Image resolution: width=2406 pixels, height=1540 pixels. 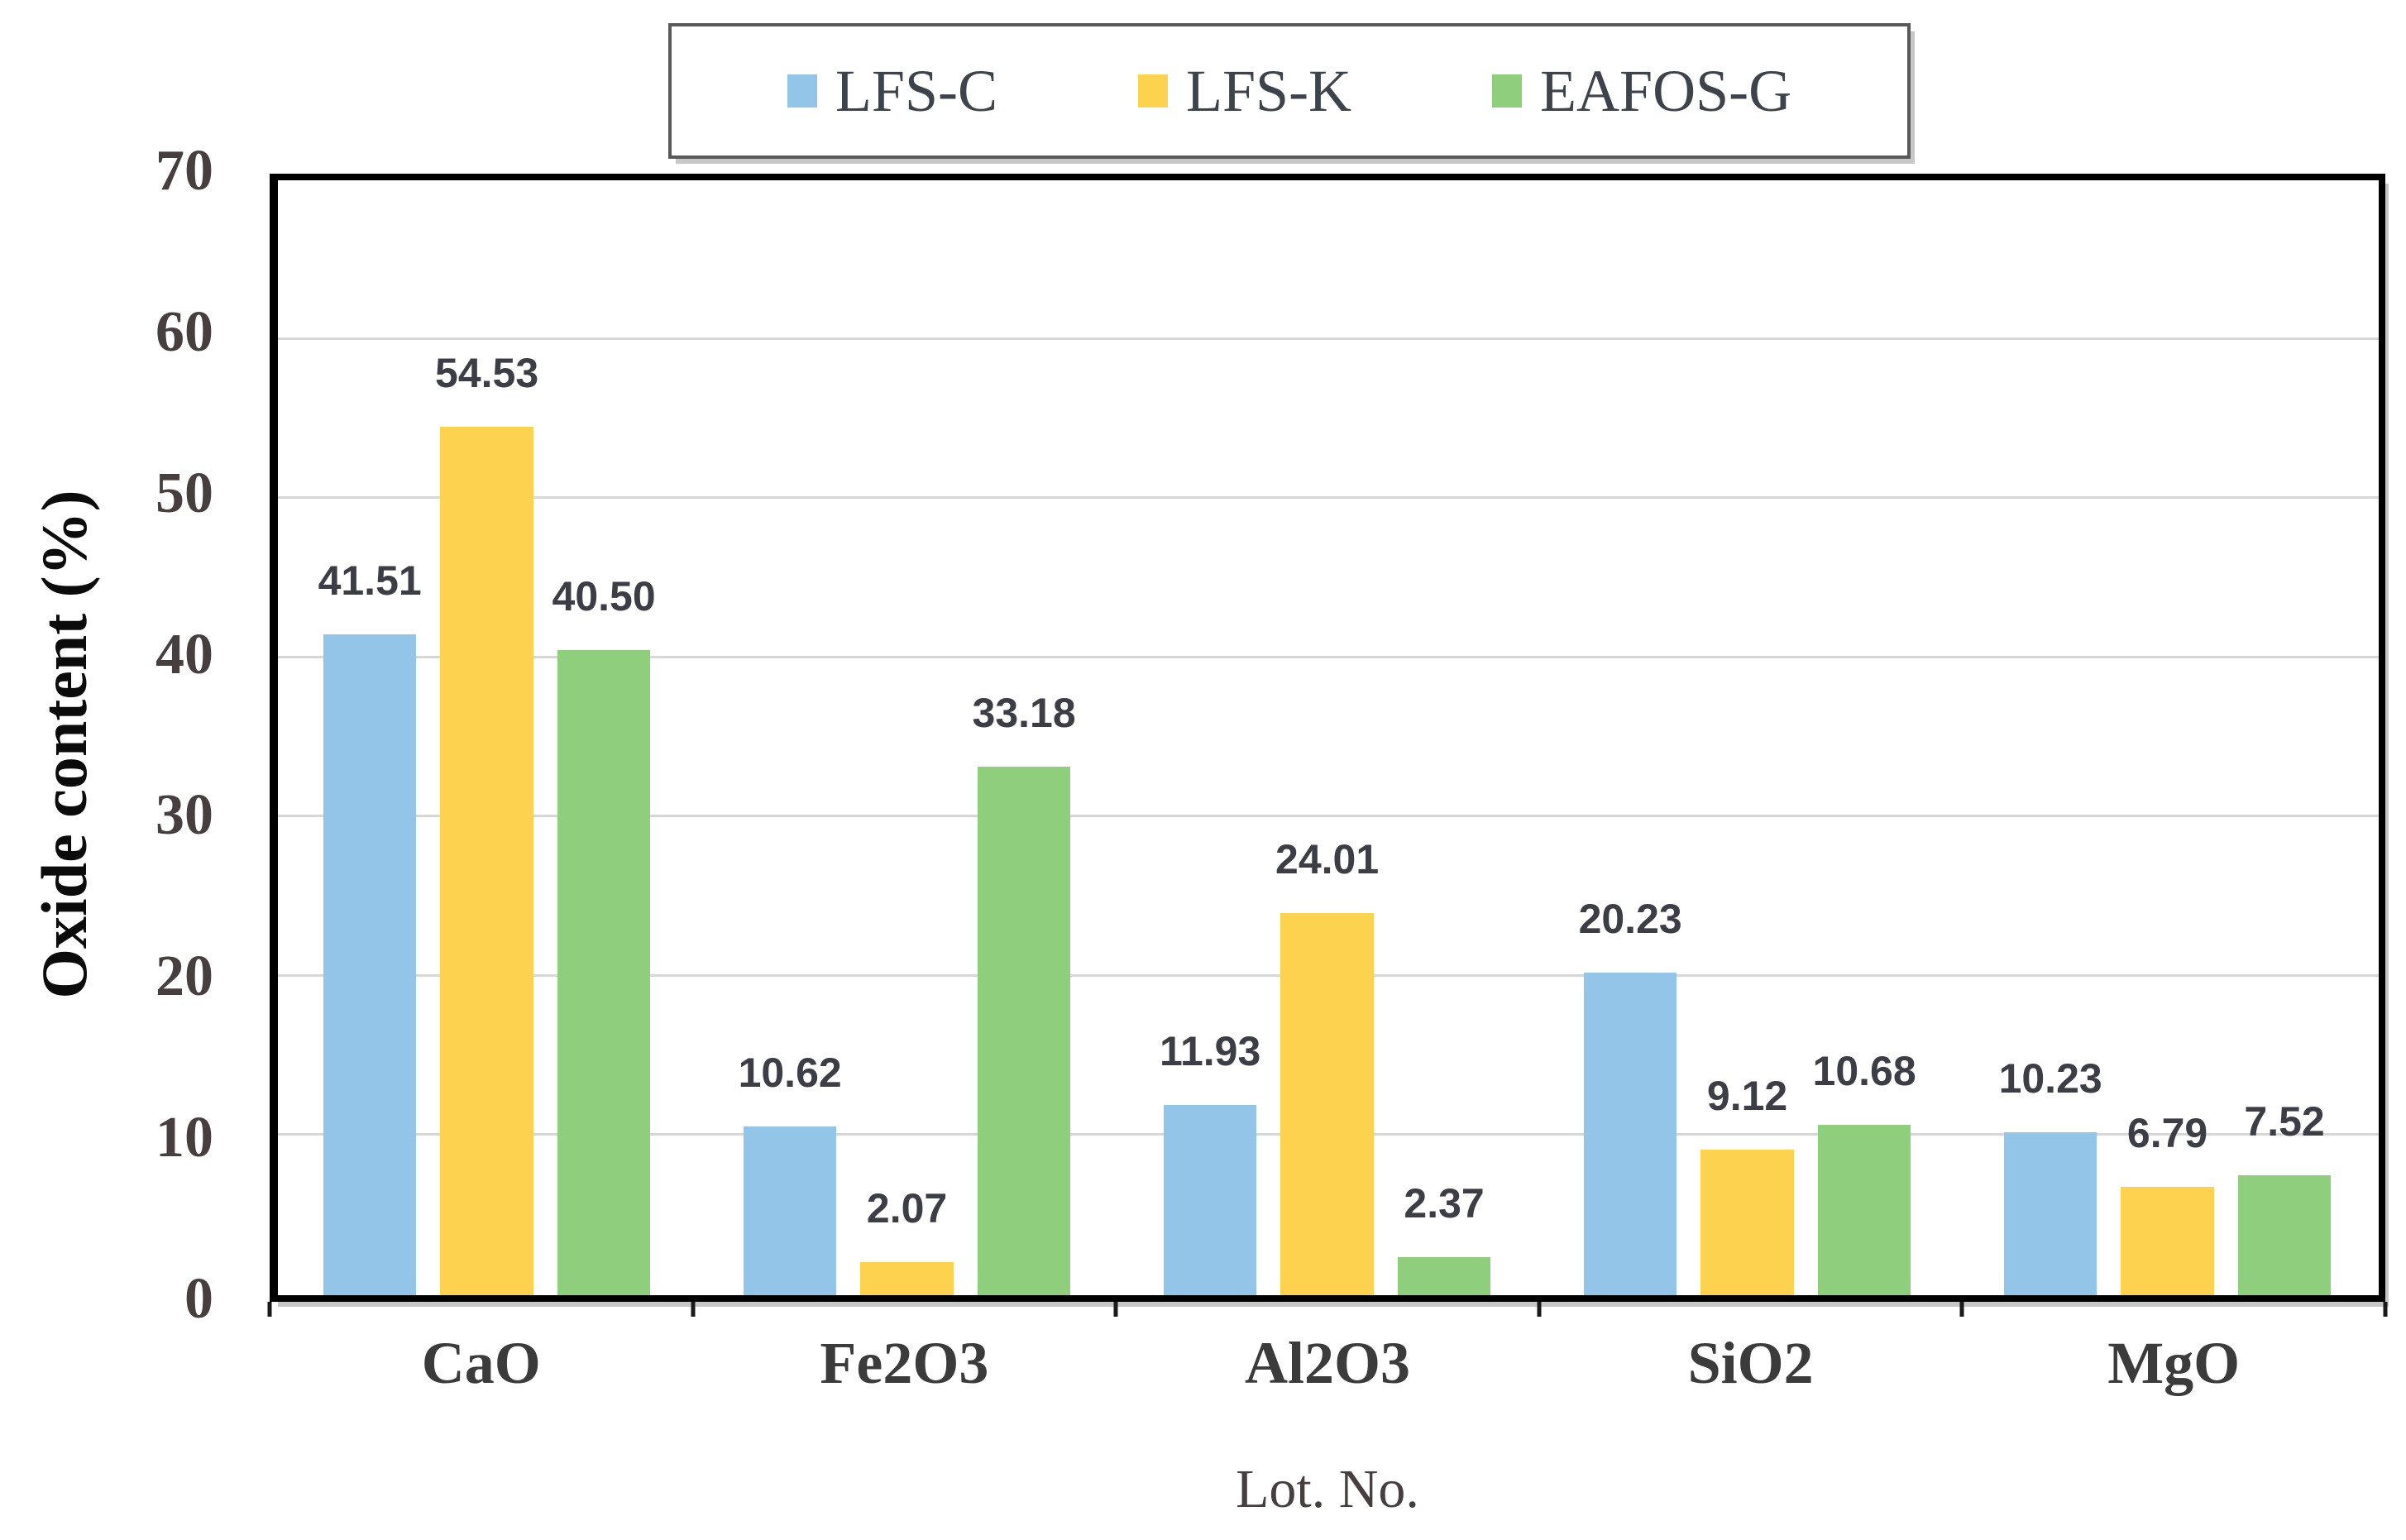 What do you see at coordinates (184, 815) in the screenshot?
I see `y-tick-label: 30` at bounding box center [184, 815].